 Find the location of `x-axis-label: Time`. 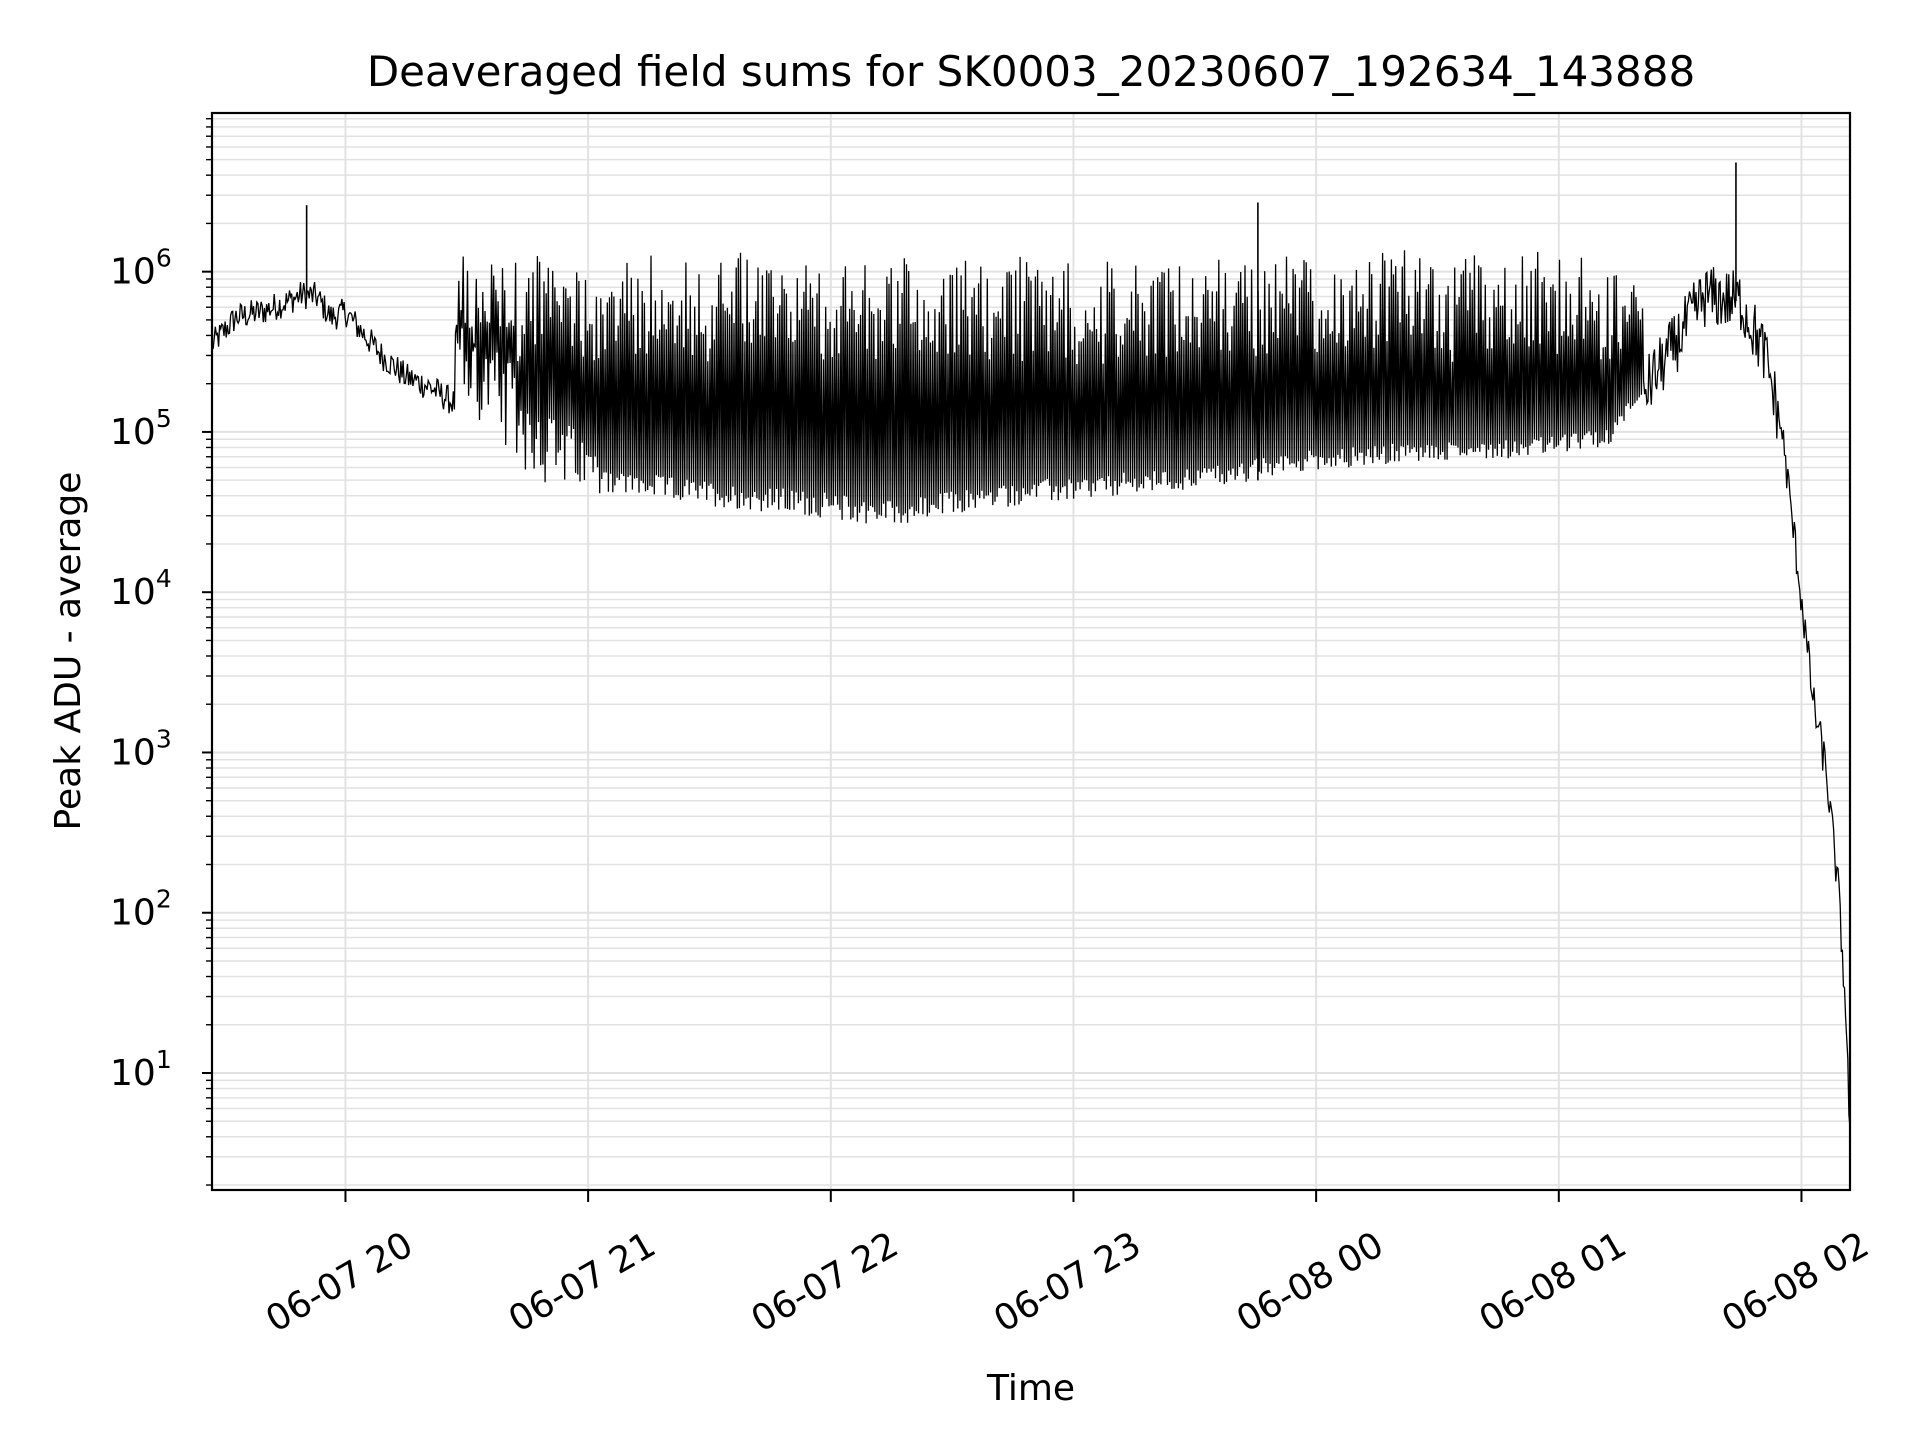

x-axis-label: Time is located at coordinates (1030, 1388).